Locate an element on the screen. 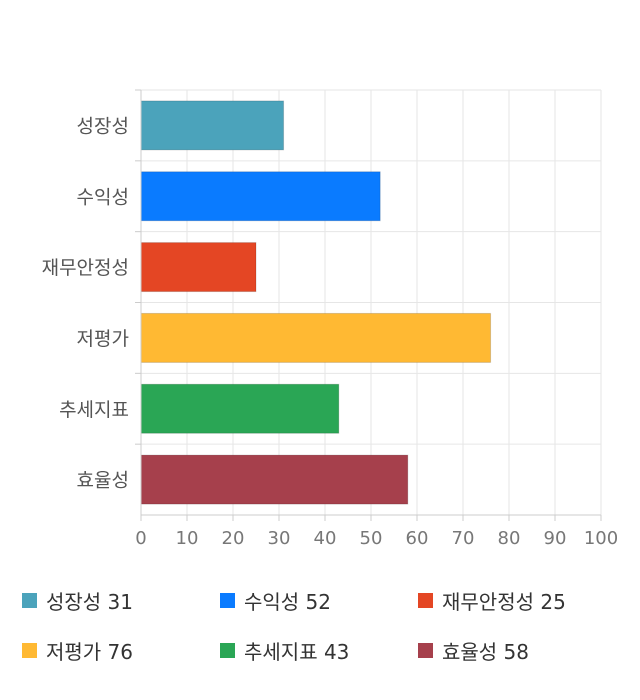 Image resolution: width=640 pixels, height=700 pixels. category-label: 수익성 is located at coordinates (103, 197).